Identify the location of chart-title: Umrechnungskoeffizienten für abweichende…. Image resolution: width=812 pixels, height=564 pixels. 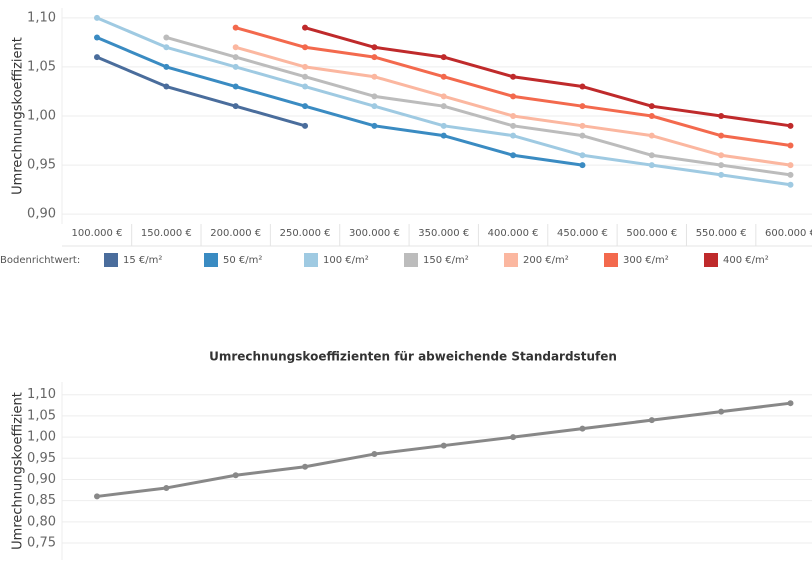
(413, 357).